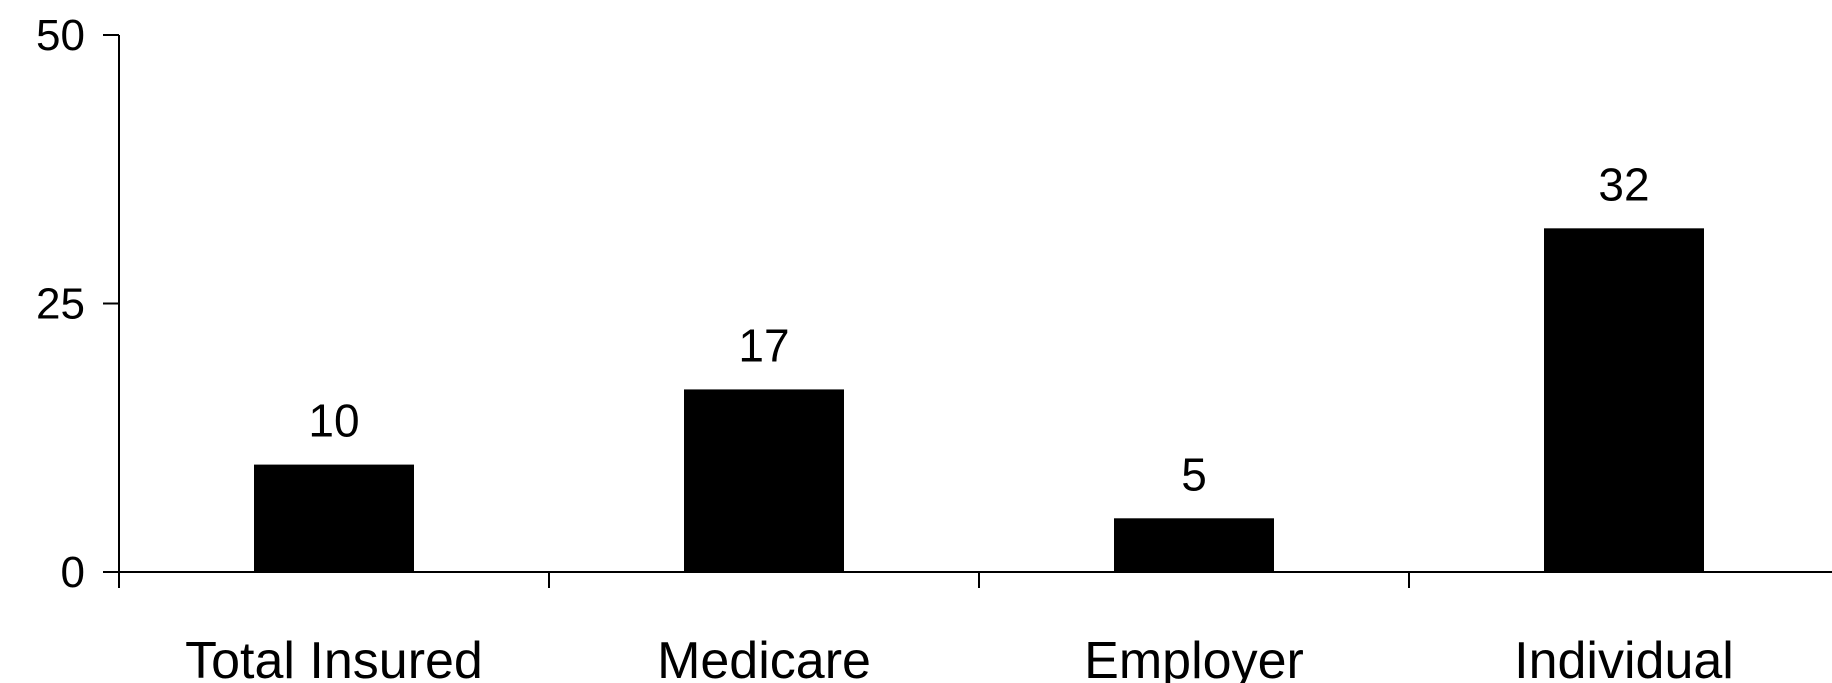 The height and width of the screenshot is (683, 1832). Describe the element at coordinates (1194, 657) in the screenshot. I see `x-category-label: Employer` at that location.